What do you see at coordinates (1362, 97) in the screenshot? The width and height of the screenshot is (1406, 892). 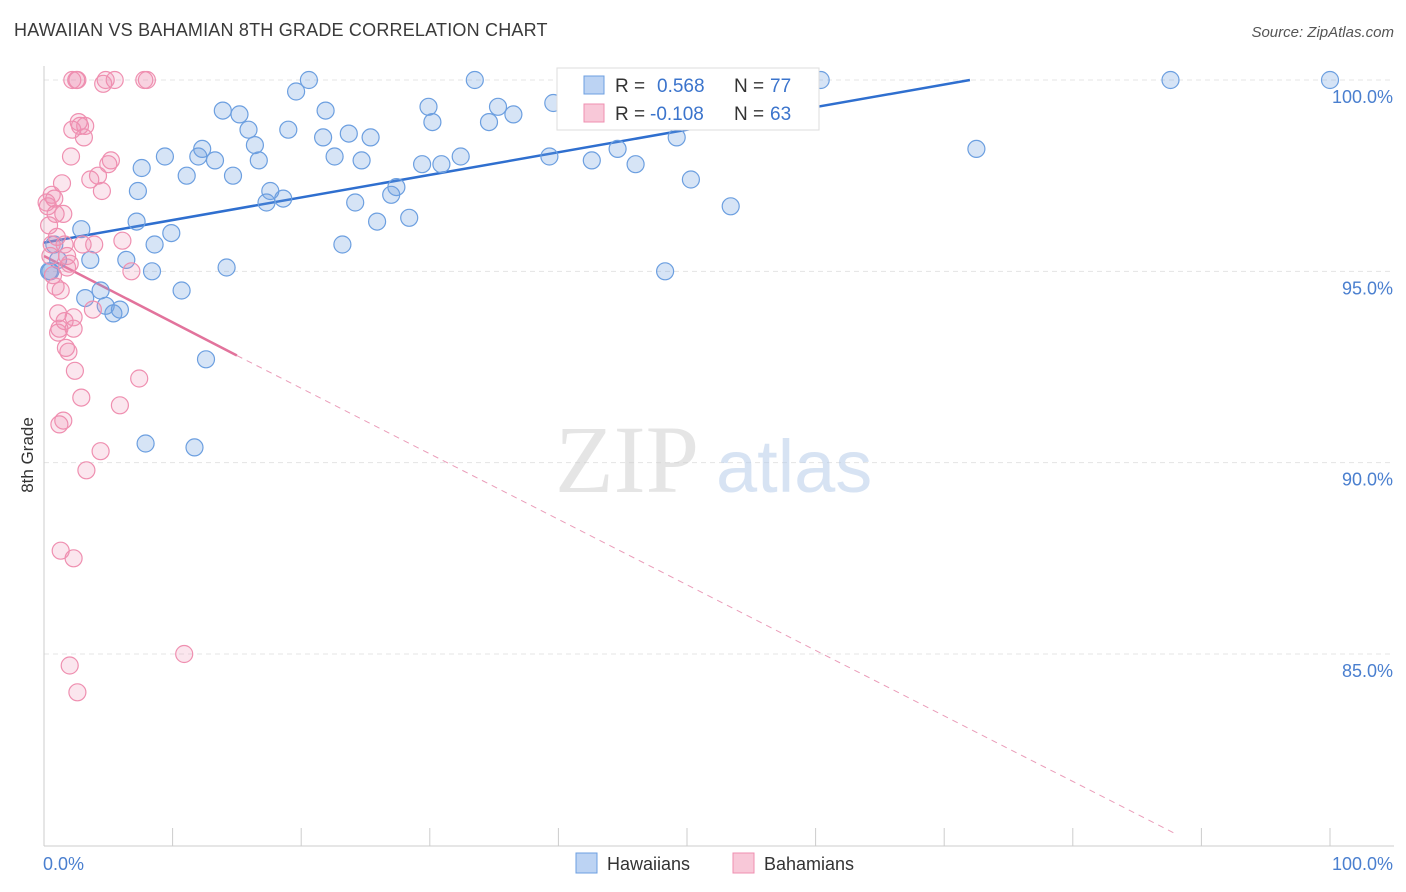 I see `y-tick-label: 100.0%` at bounding box center [1362, 97].